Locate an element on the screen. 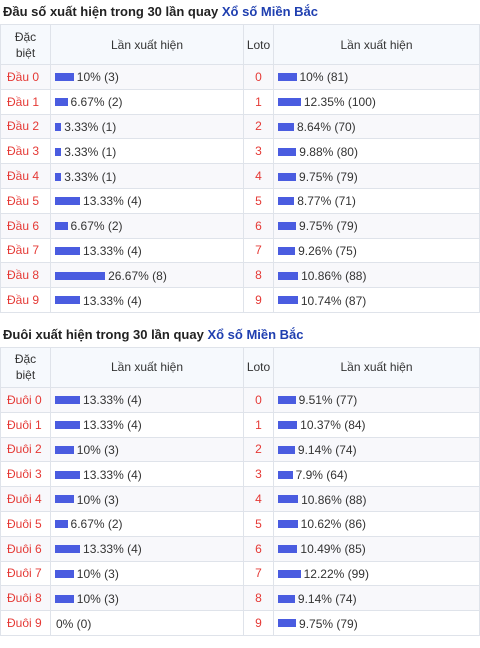  loto-frequency-cell: 10.49% (85) is located at coordinates (376, 548).